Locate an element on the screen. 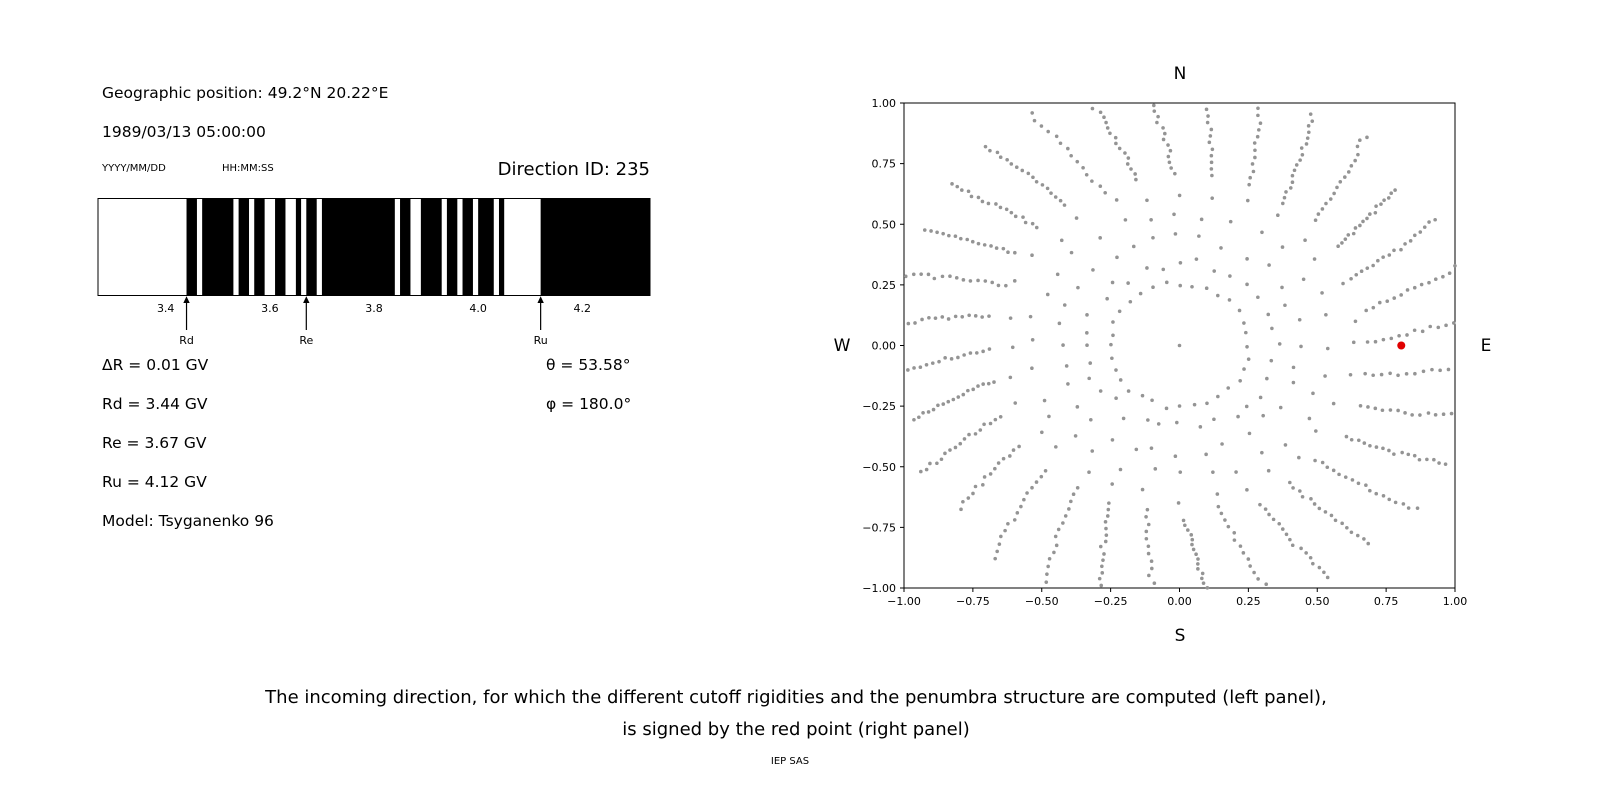 Image resolution: width=1600 pixels, height=800 pixels. geographic-position-text: Geographic position: 49.2°N 20.22°E is located at coordinates (245, 93).